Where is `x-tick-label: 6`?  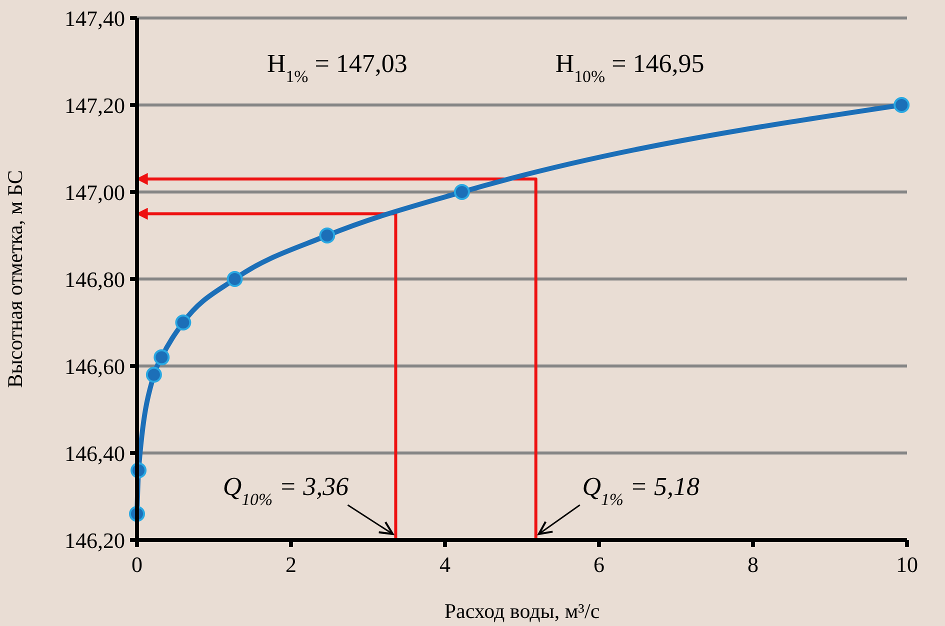
x-tick-label: 6 is located at coordinates (599, 564).